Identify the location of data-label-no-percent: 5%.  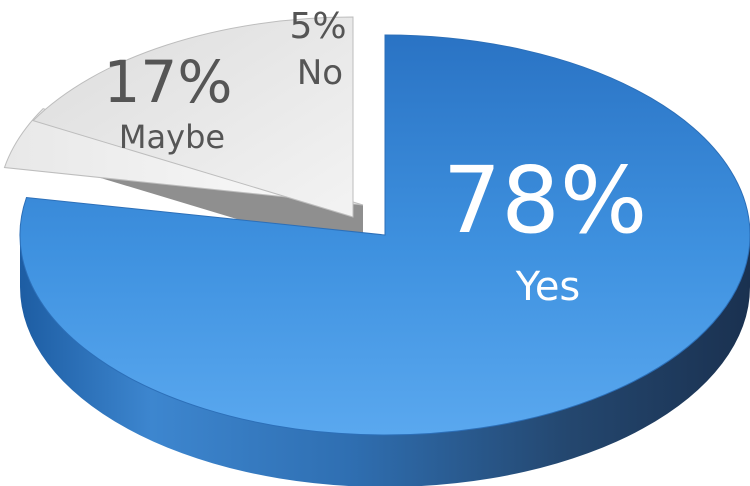
(317, 26).